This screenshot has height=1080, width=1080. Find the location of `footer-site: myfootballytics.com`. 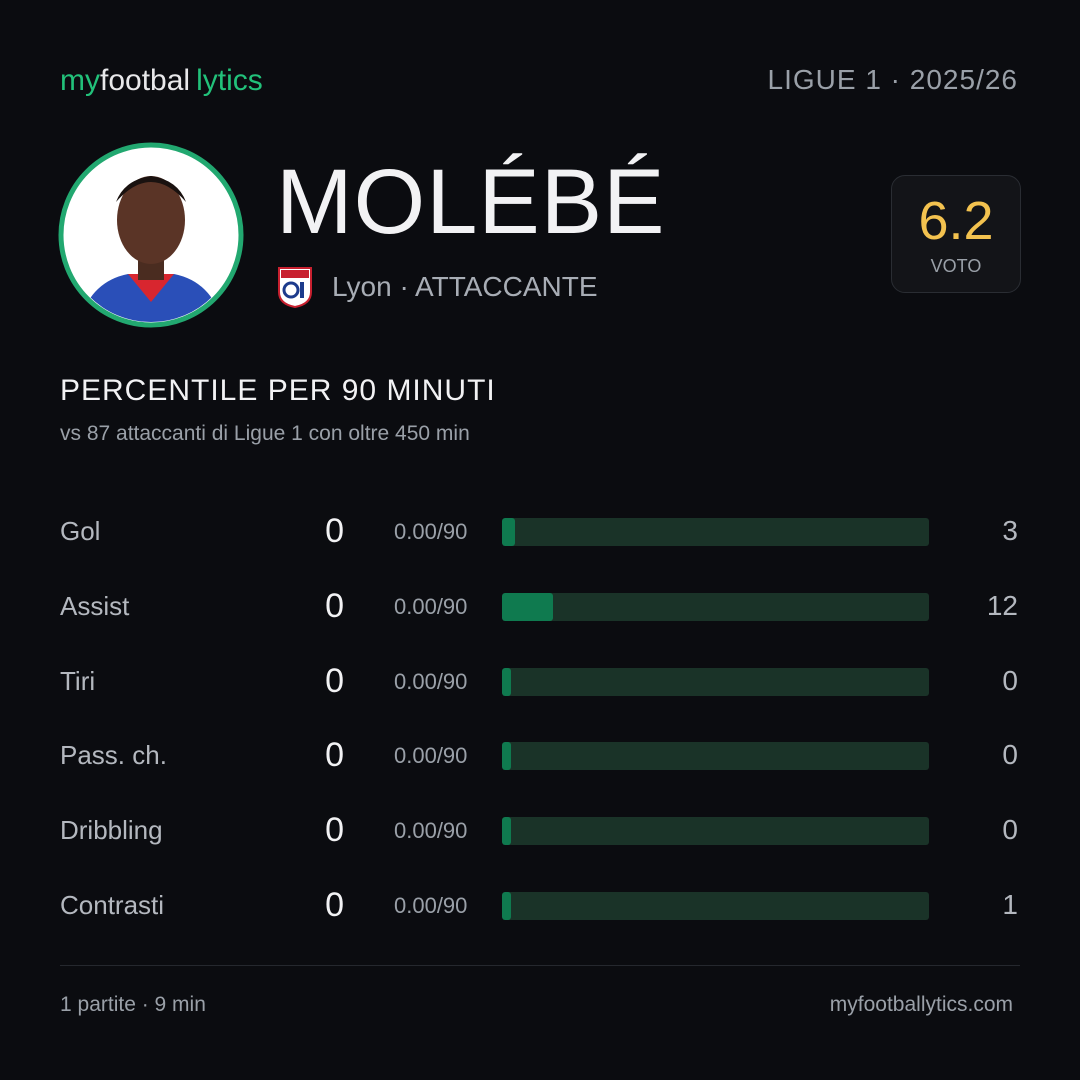

footer-site: myfootballytics.com is located at coordinates (921, 1004).